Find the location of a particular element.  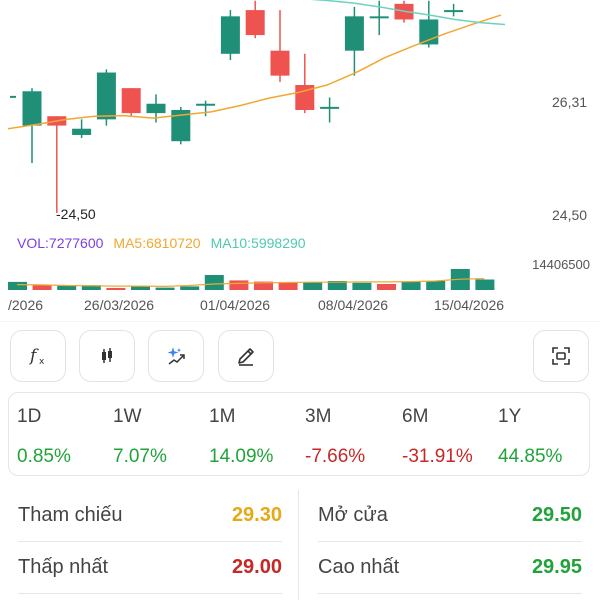

low-price-marker-value: 24,50 is located at coordinates (78, 214).